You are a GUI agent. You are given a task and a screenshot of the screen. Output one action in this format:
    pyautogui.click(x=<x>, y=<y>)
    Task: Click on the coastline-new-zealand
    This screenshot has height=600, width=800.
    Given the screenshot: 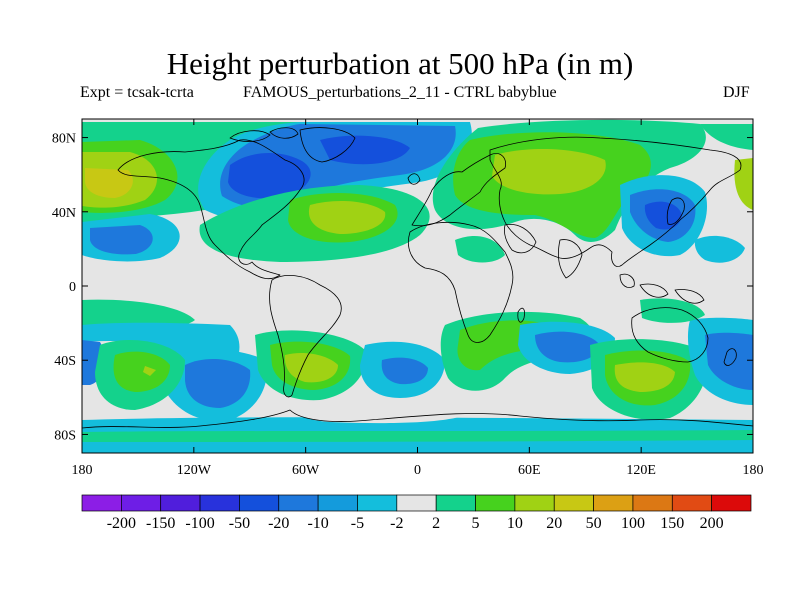 What is the action you would take?
    pyautogui.click(x=730, y=357)
    